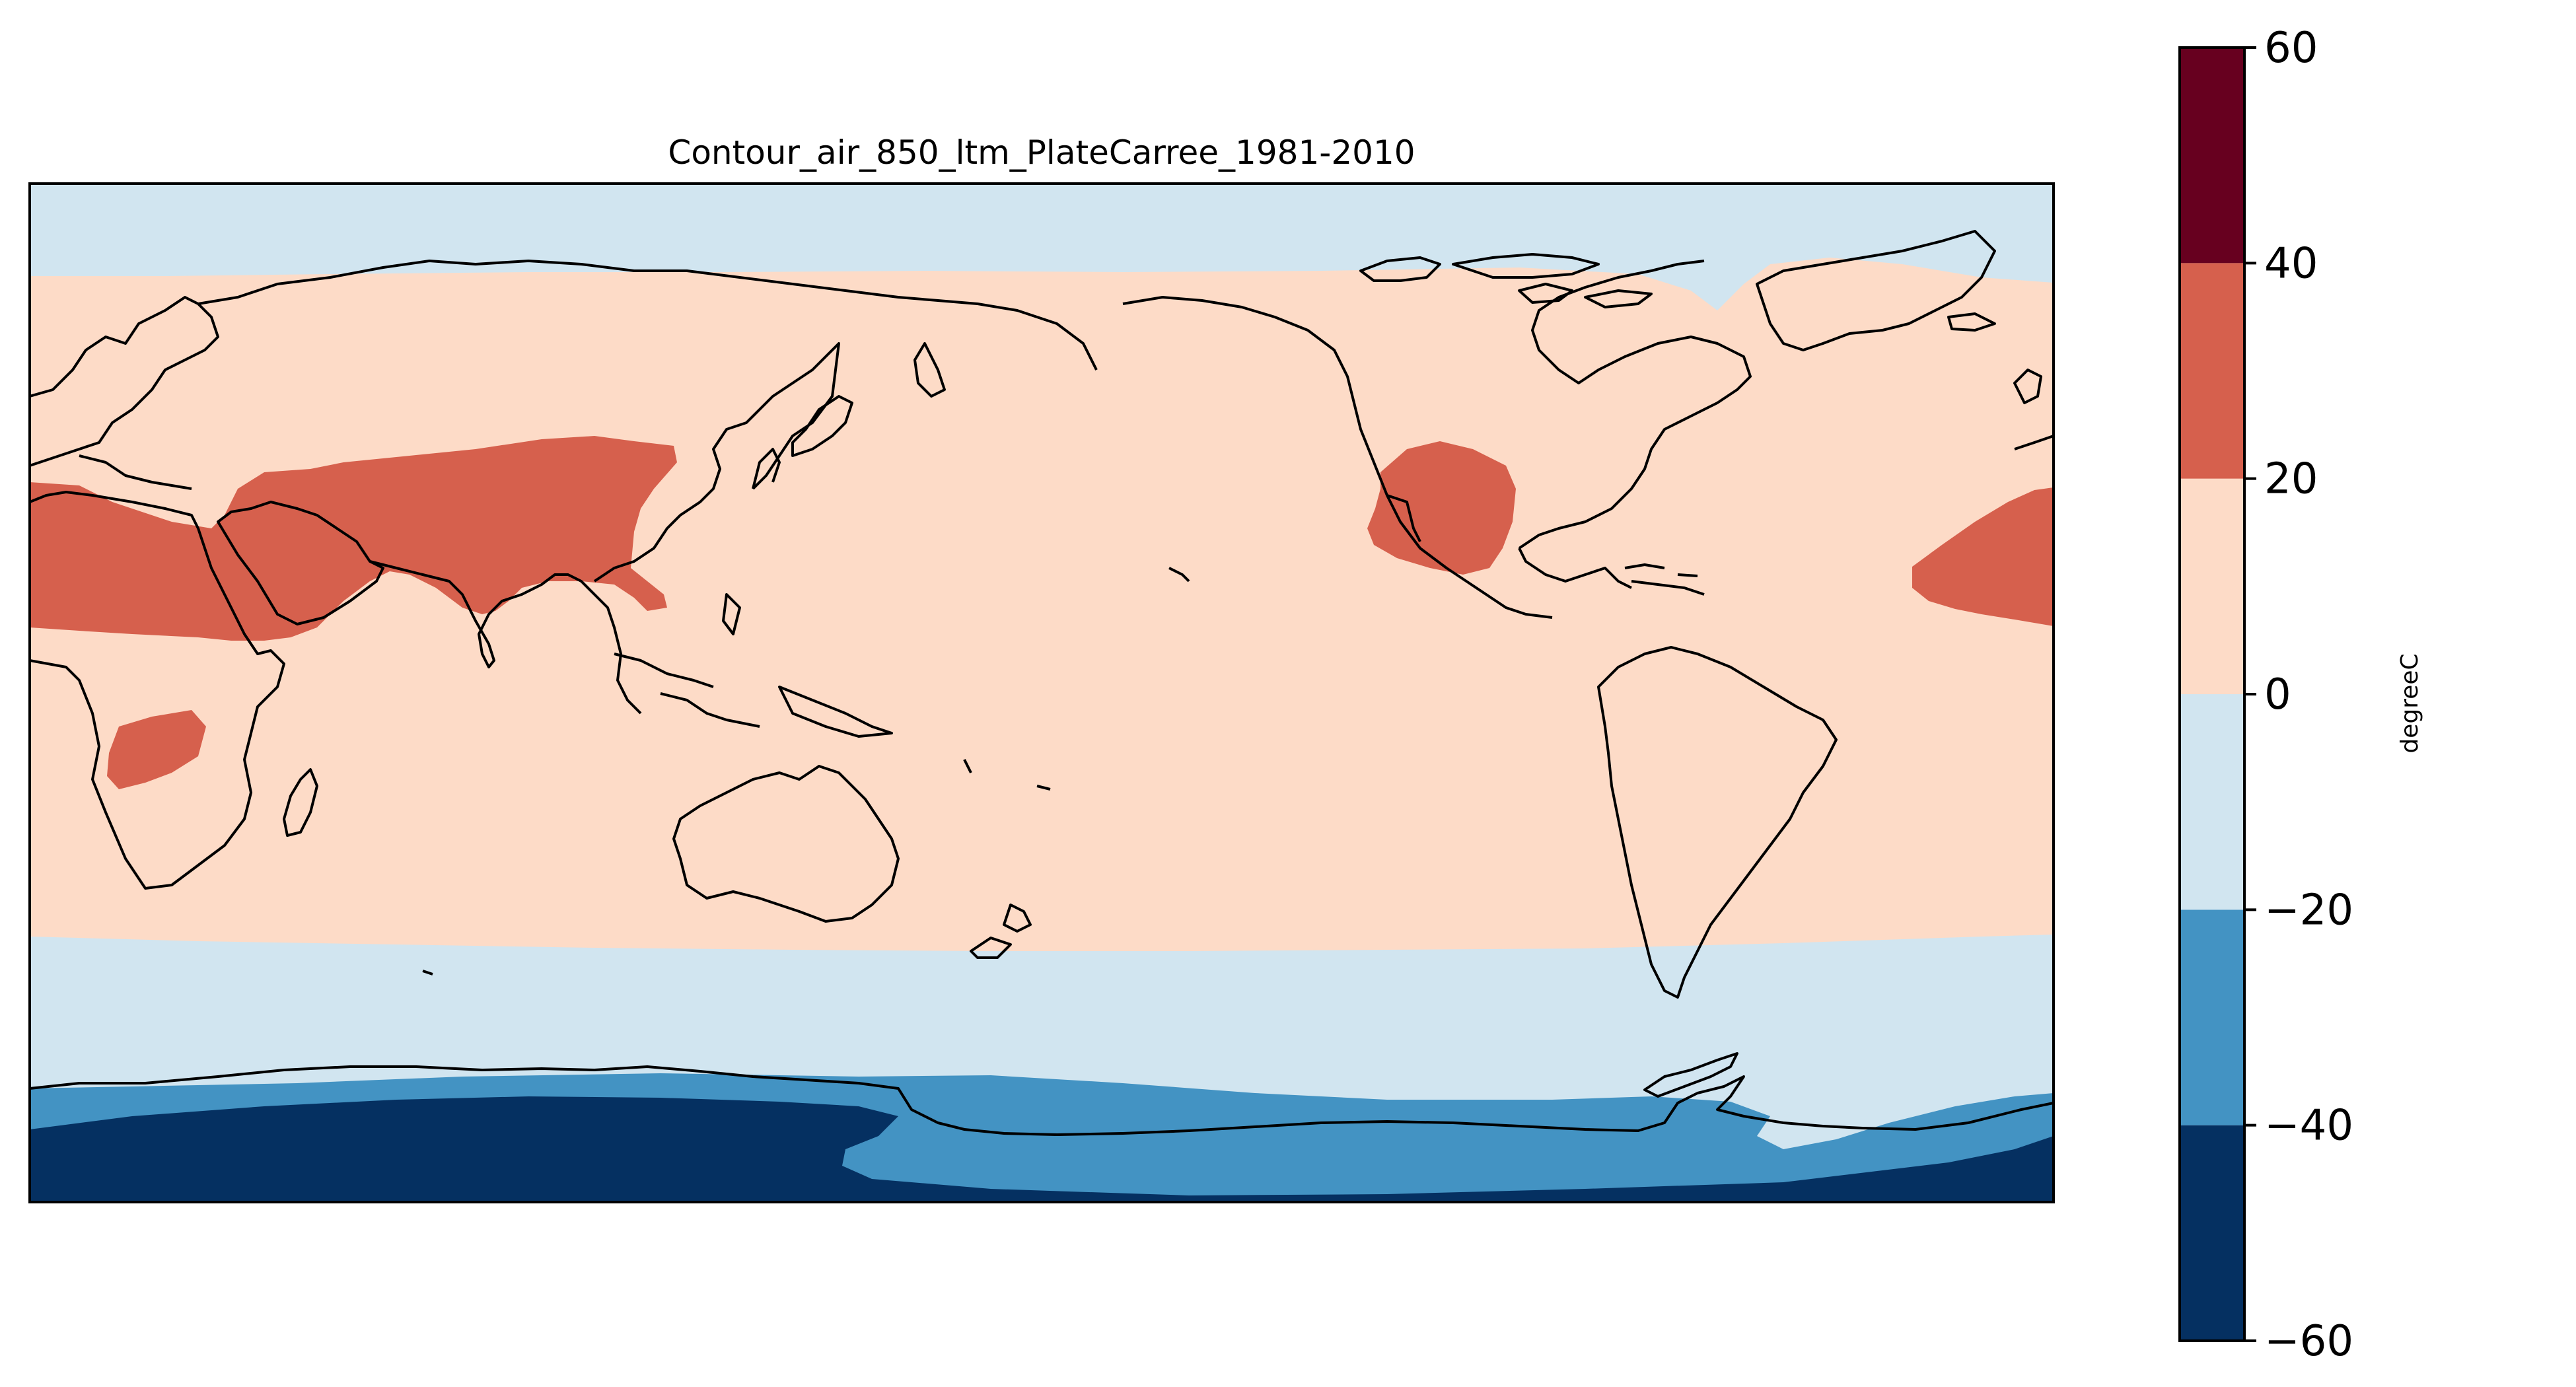  What do you see at coordinates (1441, 508) in the screenshot?
I see `mexico-warm` at bounding box center [1441, 508].